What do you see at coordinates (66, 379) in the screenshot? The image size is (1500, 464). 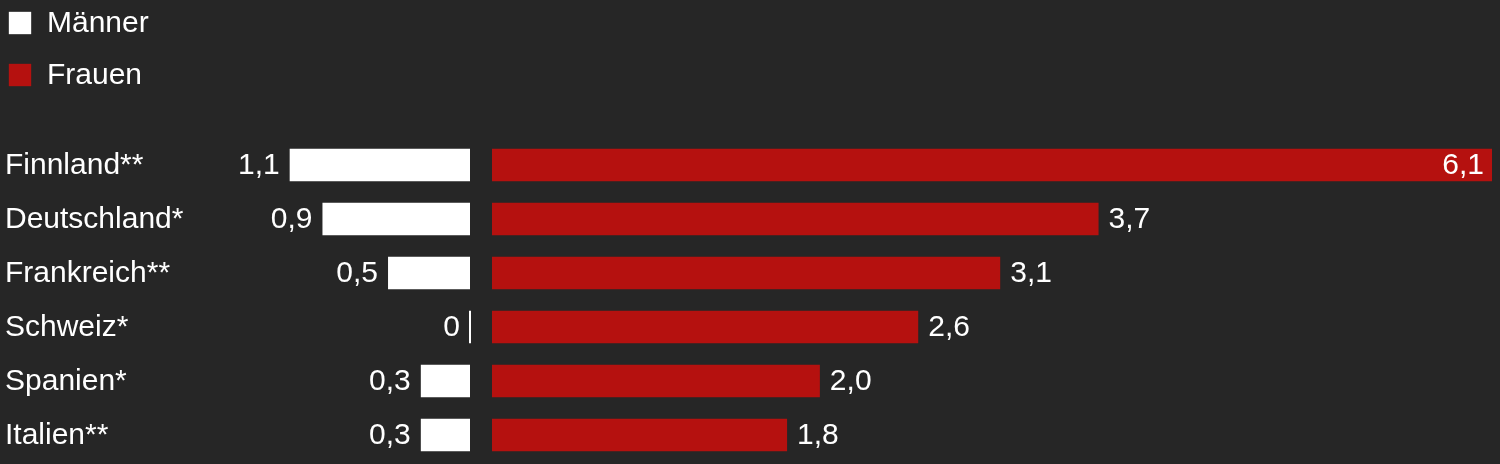 I see `y-tick-label: Spanien*` at bounding box center [66, 379].